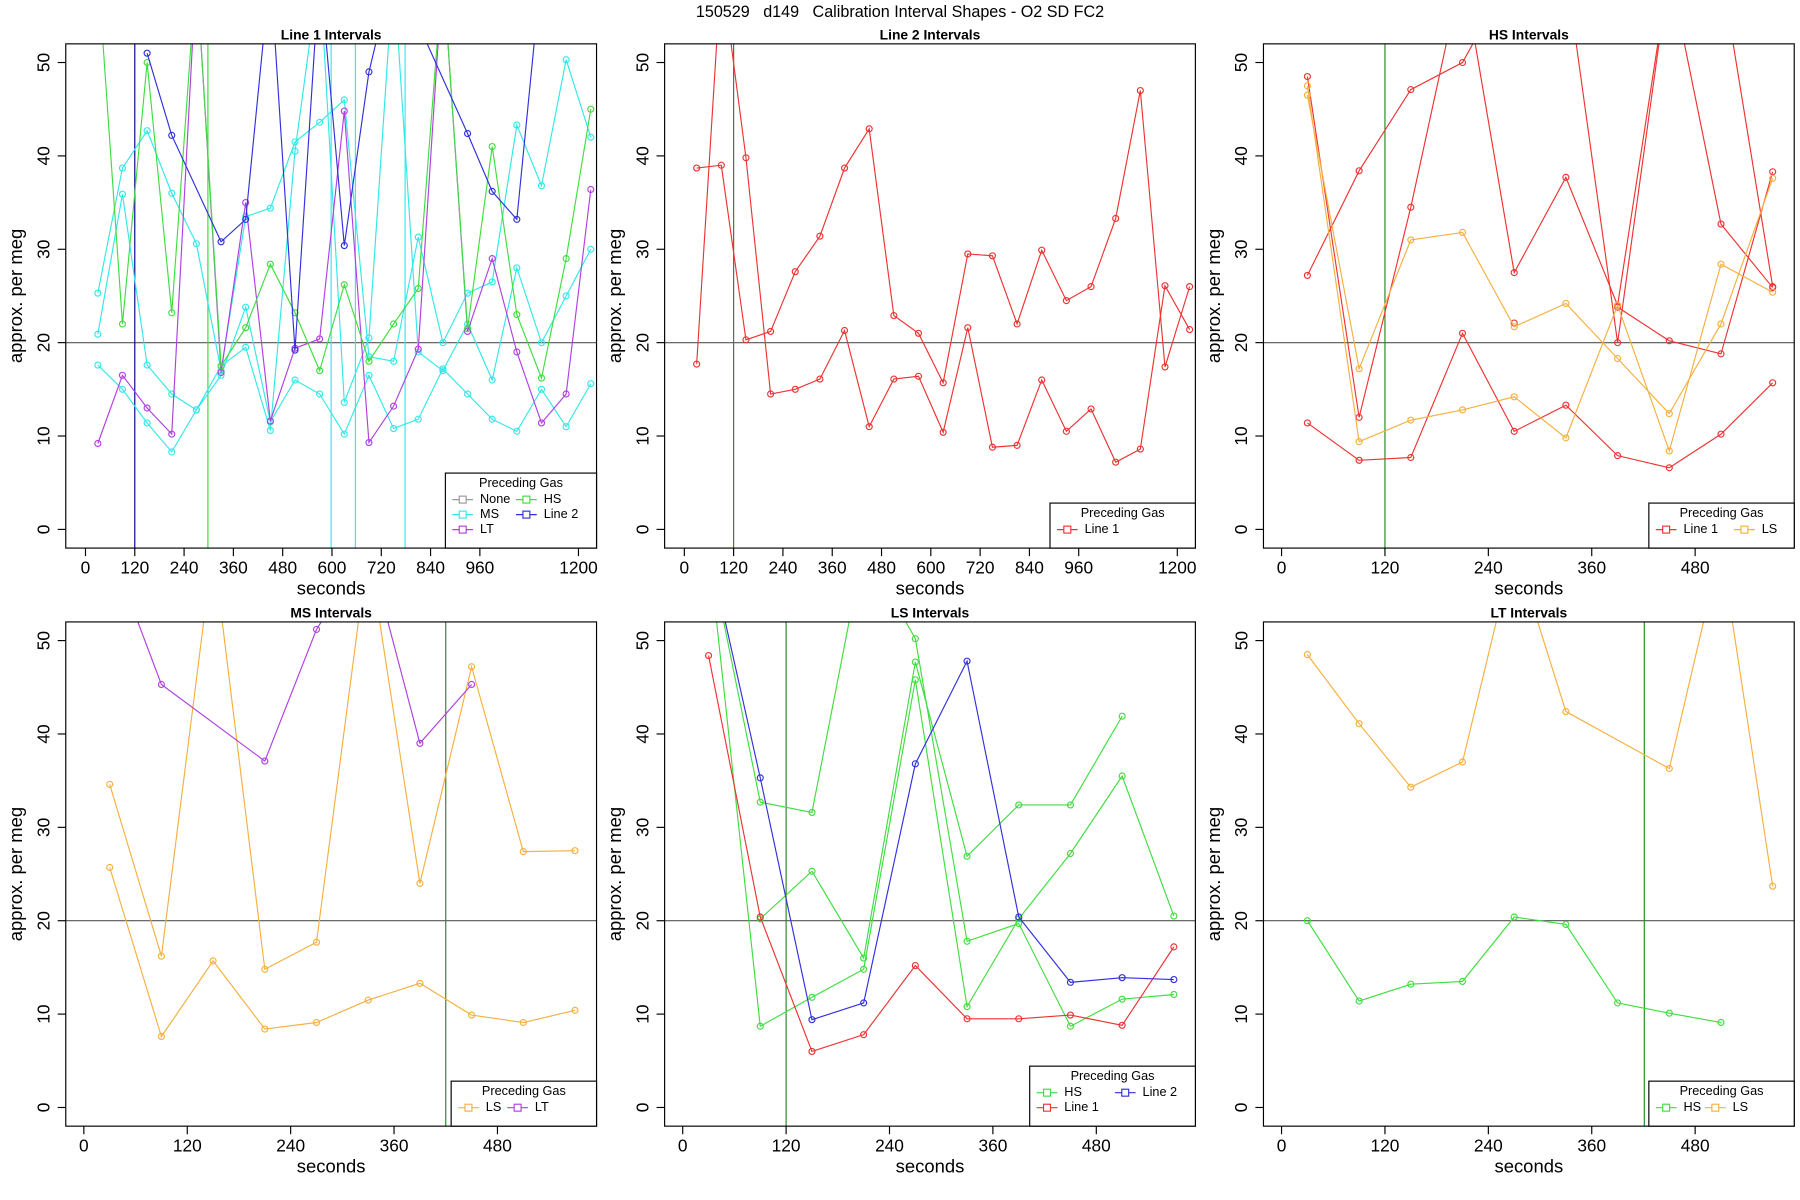 This screenshot has width=1800, height=1200. What do you see at coordinates (1488, 1145) in the screenshot?
I see `x-tick-label: 240` at bounding box center [1488, 1145].